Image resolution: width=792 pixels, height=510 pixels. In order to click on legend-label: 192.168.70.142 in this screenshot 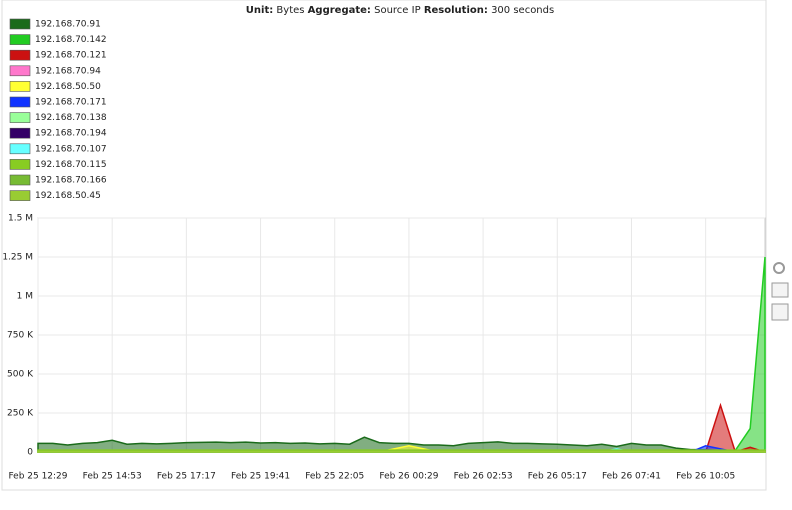, I will do `click(71, 40)`.